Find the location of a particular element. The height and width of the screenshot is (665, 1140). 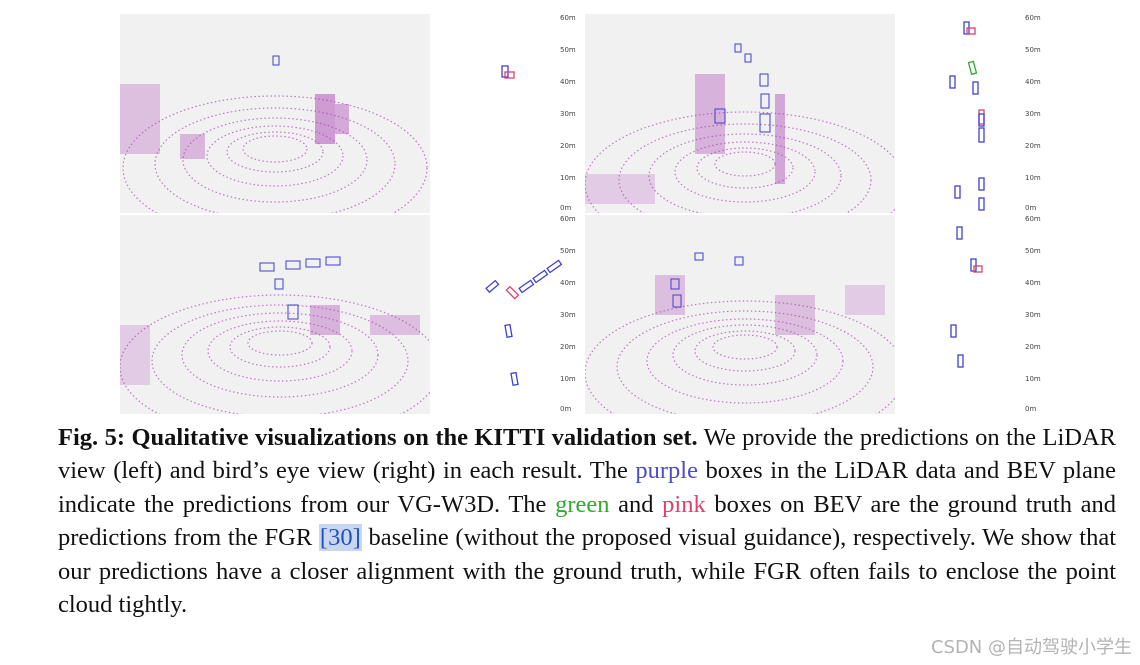

bev-view-2: 60m 50m 40m 30m 20m 10m 0m is located at coordinates (972, 113).